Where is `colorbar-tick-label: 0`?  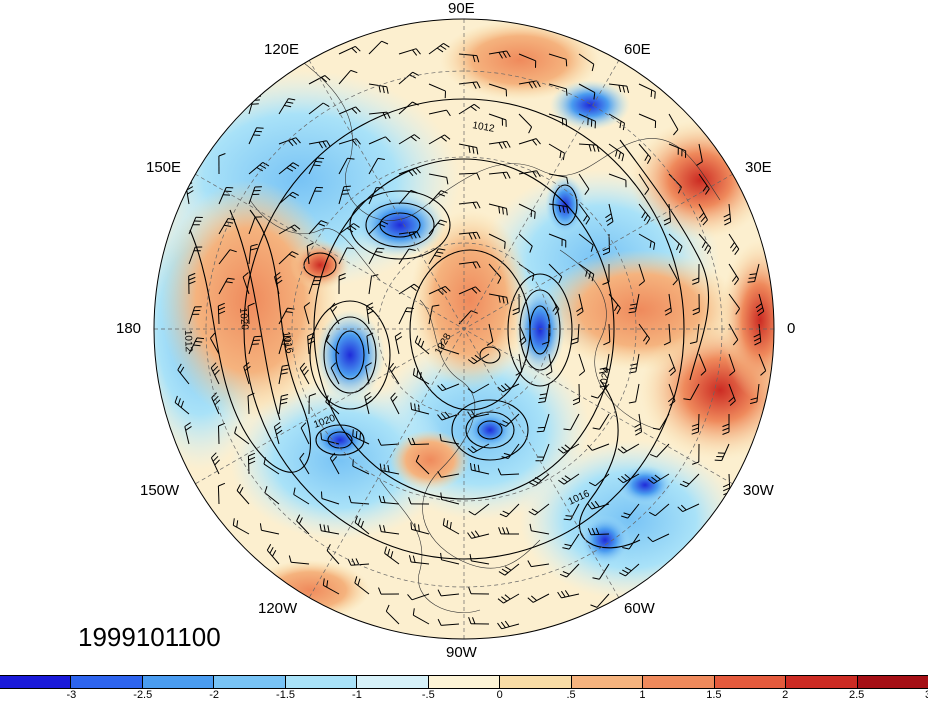
colorbar-tick-label: 0 is located at coordinates (499, 695).